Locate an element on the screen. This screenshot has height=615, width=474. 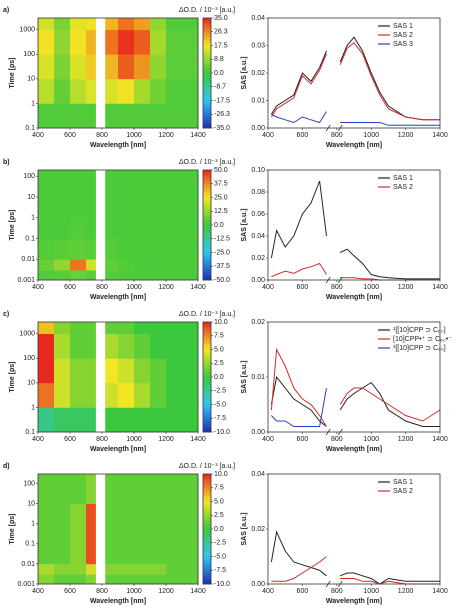
panel-label: a) is located at coordinates (6, 10).